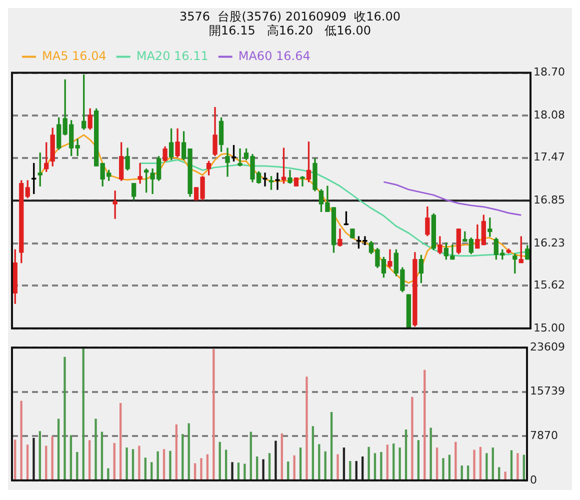  Describe the element at coordinates (550, 72) in the screenshot. I see `y-tick-label: 18.70` at that location.